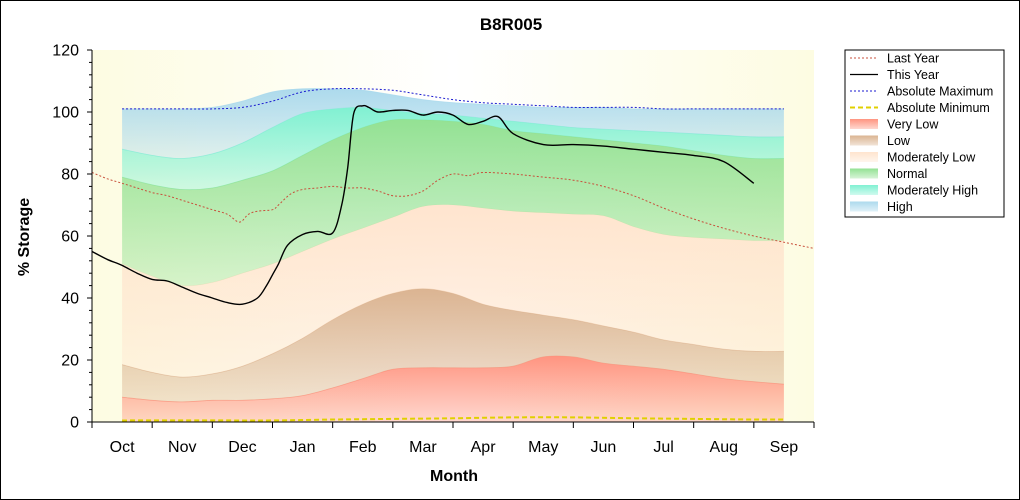  I want to click on x-tick-label: Mar, so click(423, 447).